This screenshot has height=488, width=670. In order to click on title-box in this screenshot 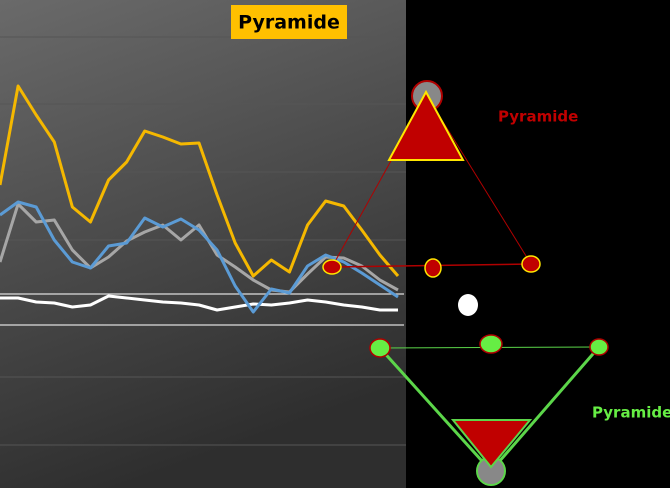, I will do `click(289, 22)`.